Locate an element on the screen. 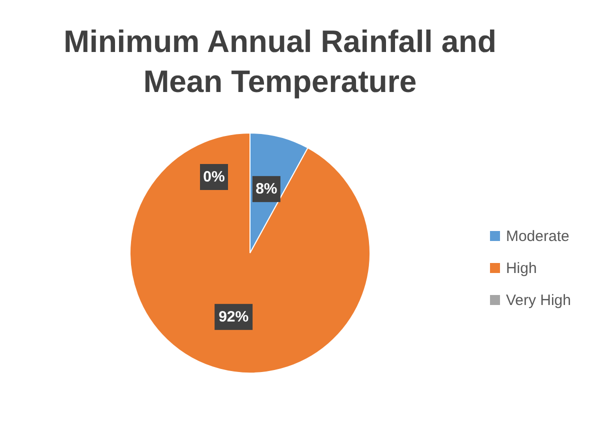 The image size is (589, 426). legend-label: Very High is located at coordinates (538, 300).